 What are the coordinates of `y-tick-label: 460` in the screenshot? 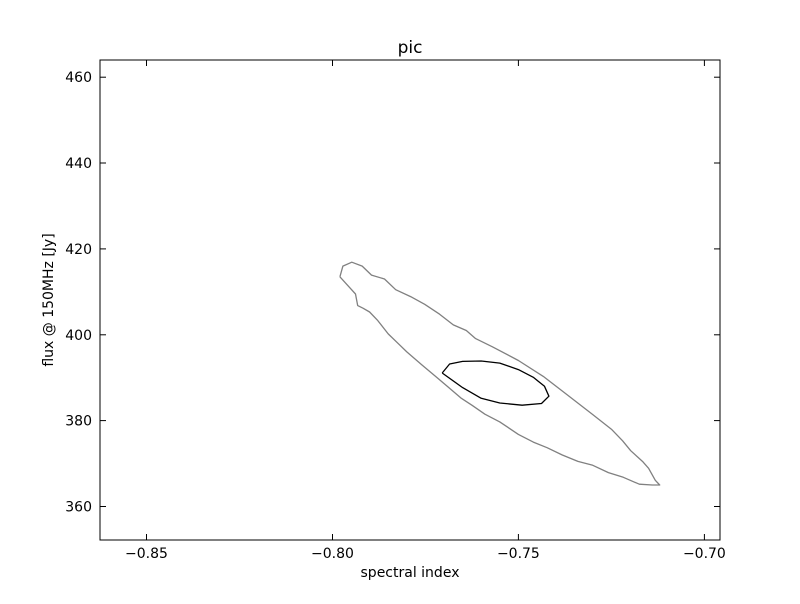 It's located at (78, 78).